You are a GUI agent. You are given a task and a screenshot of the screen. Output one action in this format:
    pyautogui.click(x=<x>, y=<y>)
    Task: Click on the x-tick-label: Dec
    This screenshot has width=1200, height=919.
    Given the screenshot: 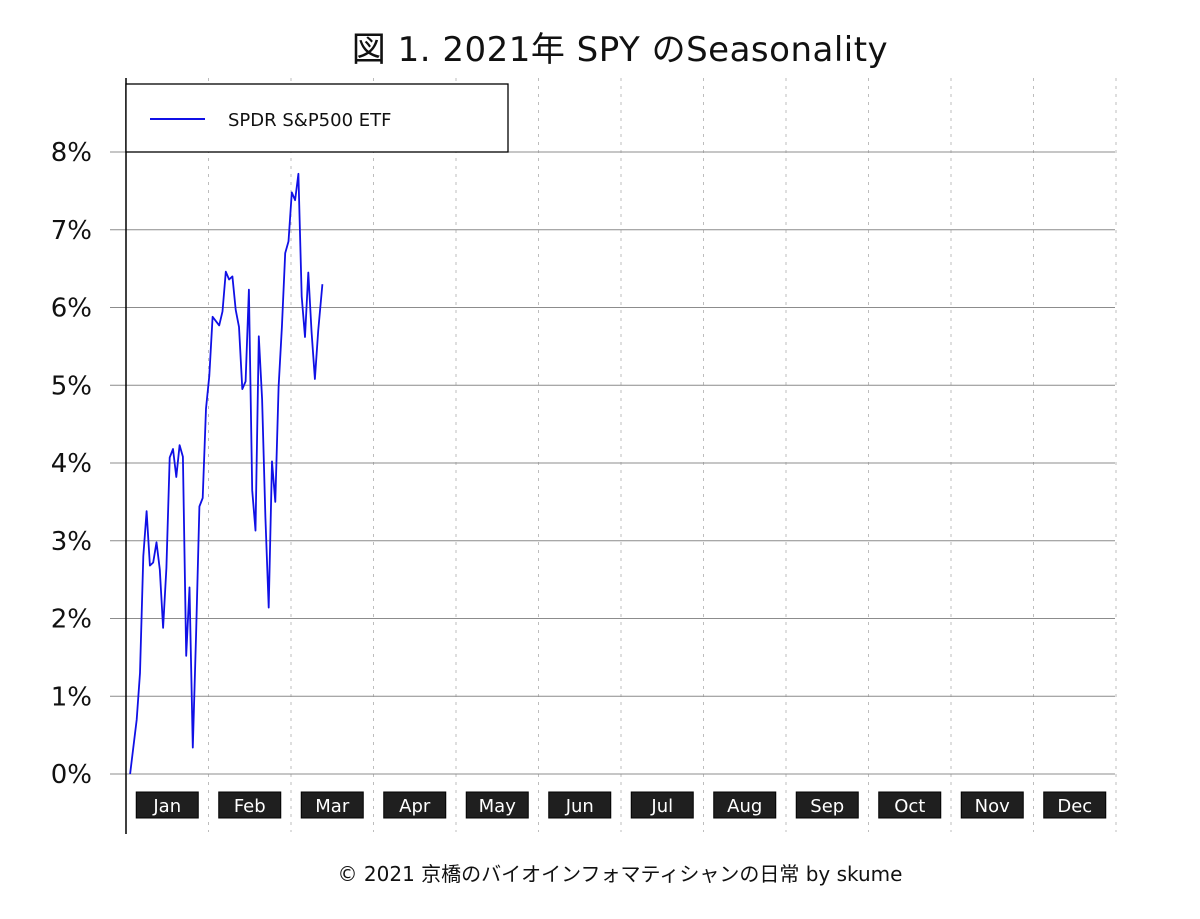 What is the action you would take?
    pyautogui.click(x=1074, y=806)
    